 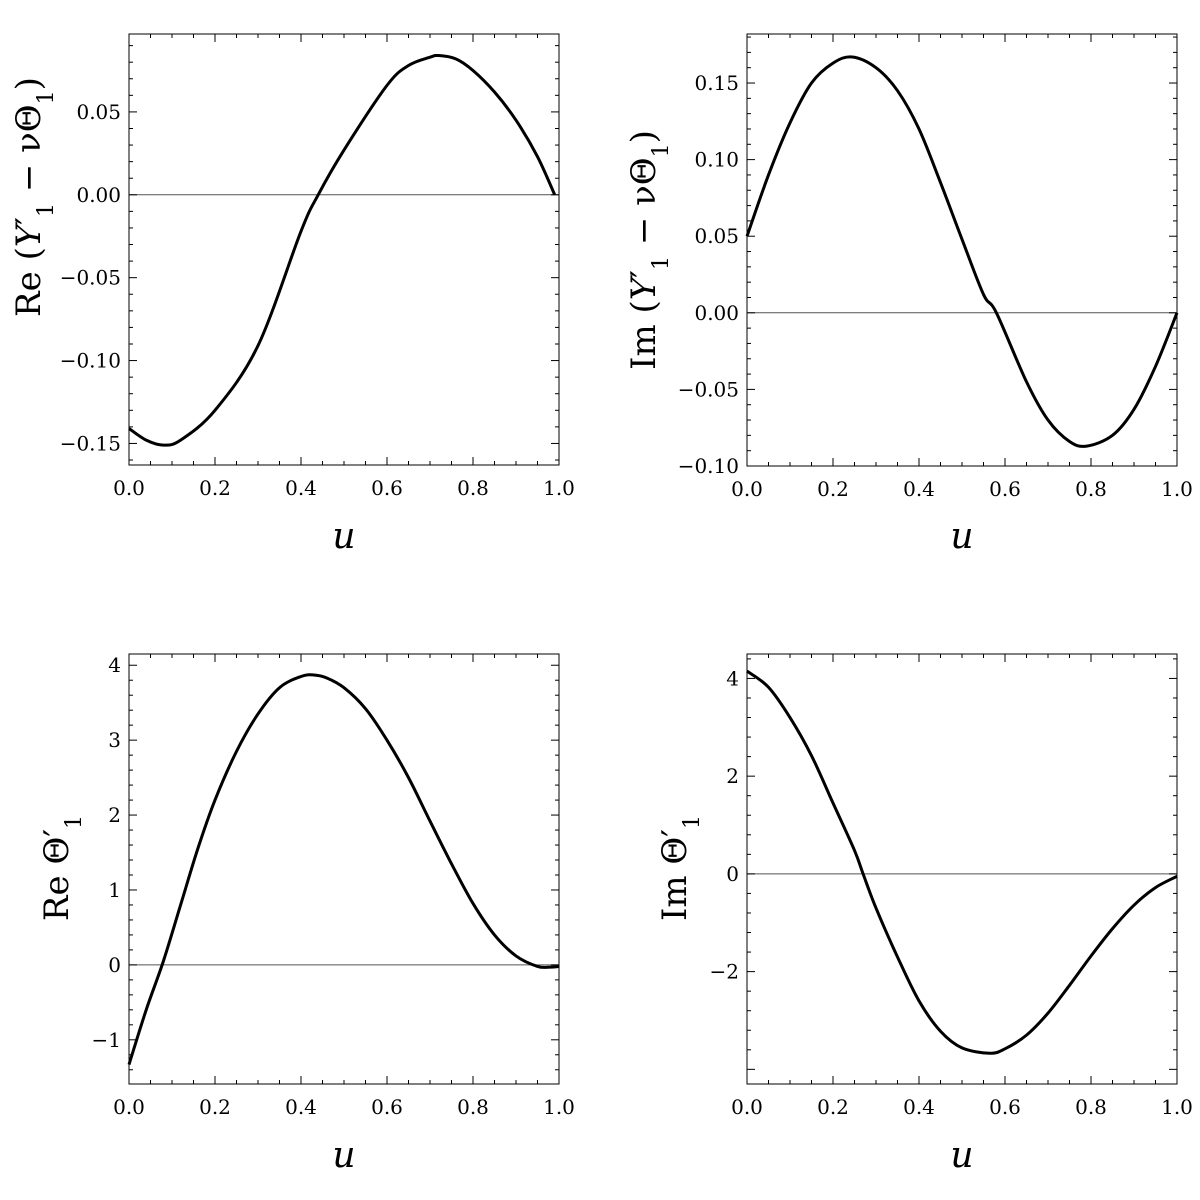 What do you see at coordinates (680, 868) in the screenshot?
I see `panel-4-ylabel: Im Θ′1` at bounding box center [680, 868].